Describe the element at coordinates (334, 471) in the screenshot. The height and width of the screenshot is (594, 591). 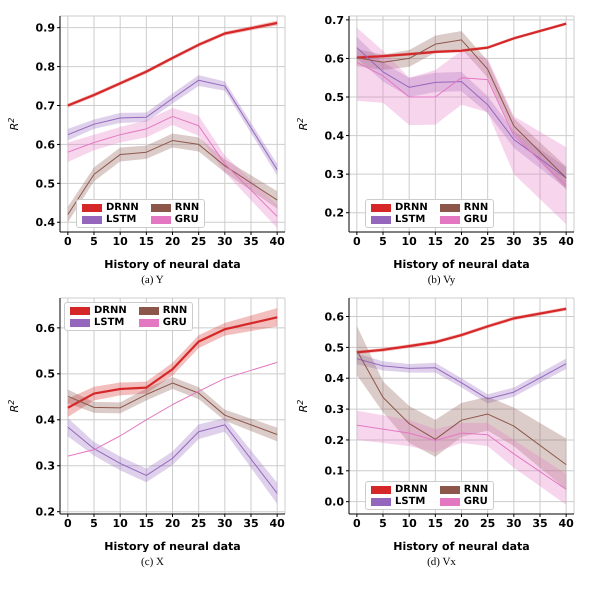
I see `y-tick-label: 0.1` at that location.